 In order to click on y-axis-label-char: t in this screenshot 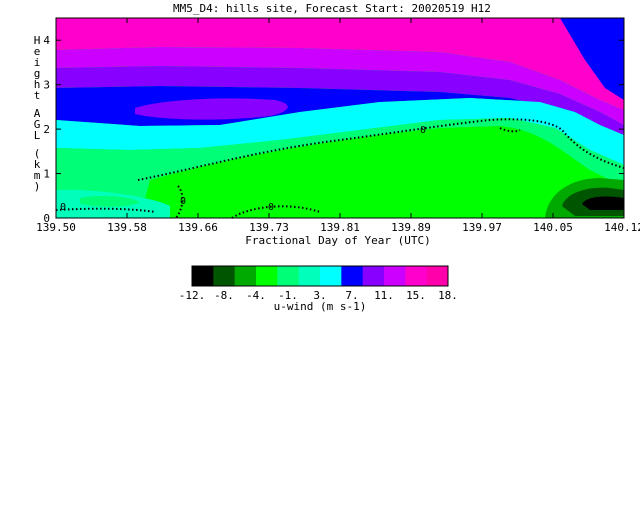, I will do `click(37, 95)`.